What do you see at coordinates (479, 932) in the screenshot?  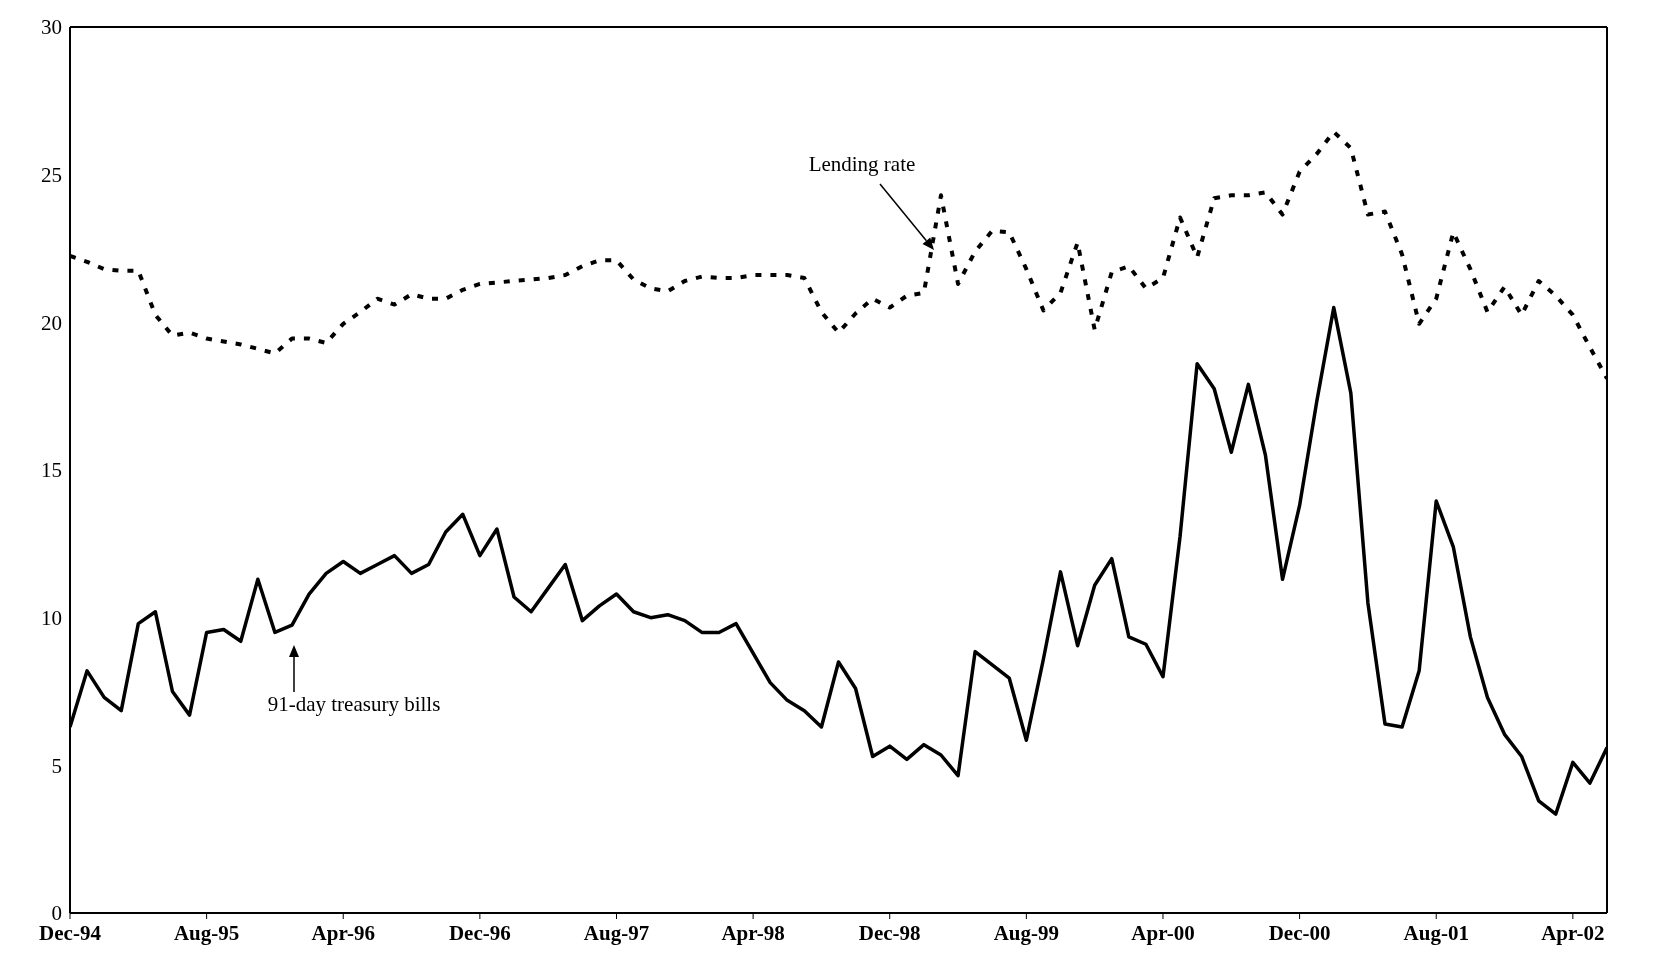 I see `x-tick-label: Dec-96` at bounding box center [479, 932].